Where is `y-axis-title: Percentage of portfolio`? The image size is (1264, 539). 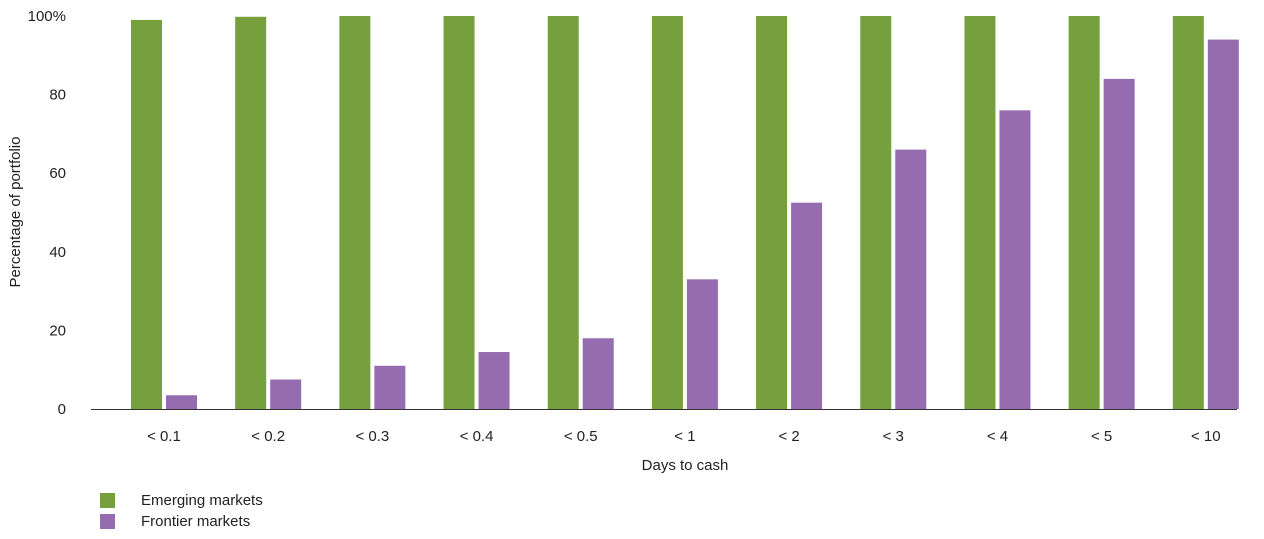 y-axis-title: Percentage of portfolio is located at coordinates (15, 212).